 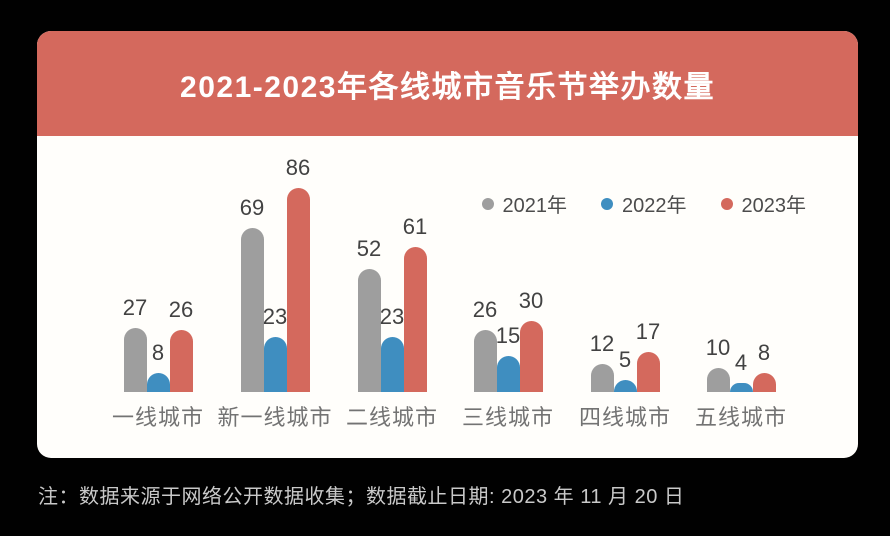 What do you see at coordinates (648, 355) in the screenshot?
I see `bar-2023年-四线城市: 17` at bounding box center [648, 355].